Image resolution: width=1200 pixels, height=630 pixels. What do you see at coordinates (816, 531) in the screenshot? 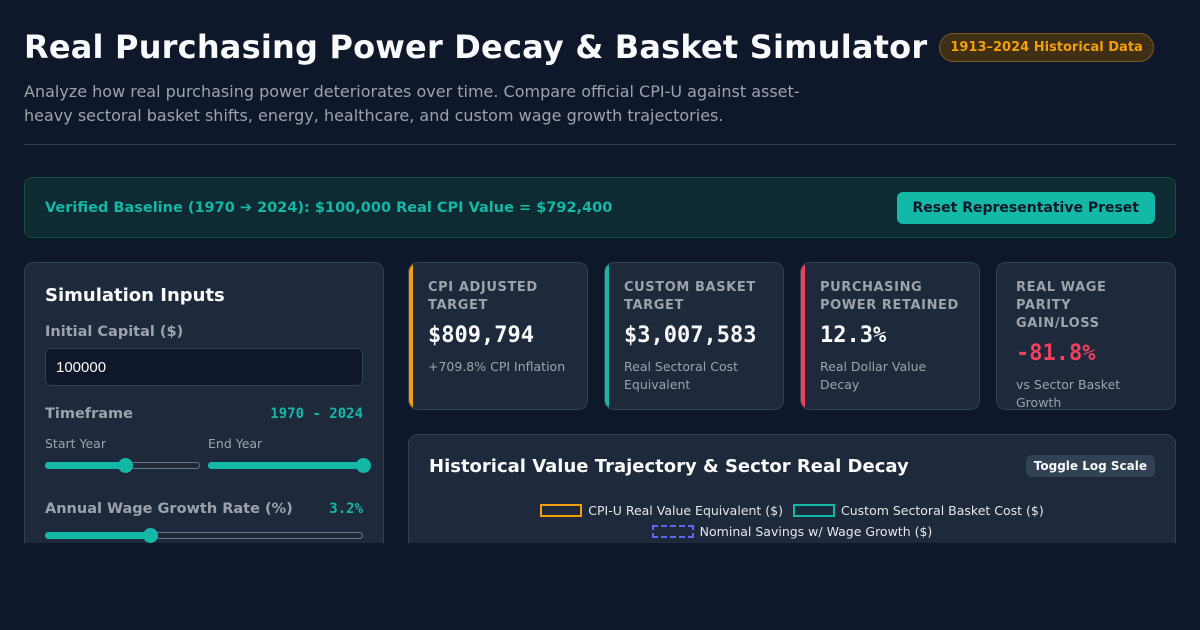
I see `legend-label: Nominal Savings w/ Wage Growth ($)` at bounding box center [816, 531].